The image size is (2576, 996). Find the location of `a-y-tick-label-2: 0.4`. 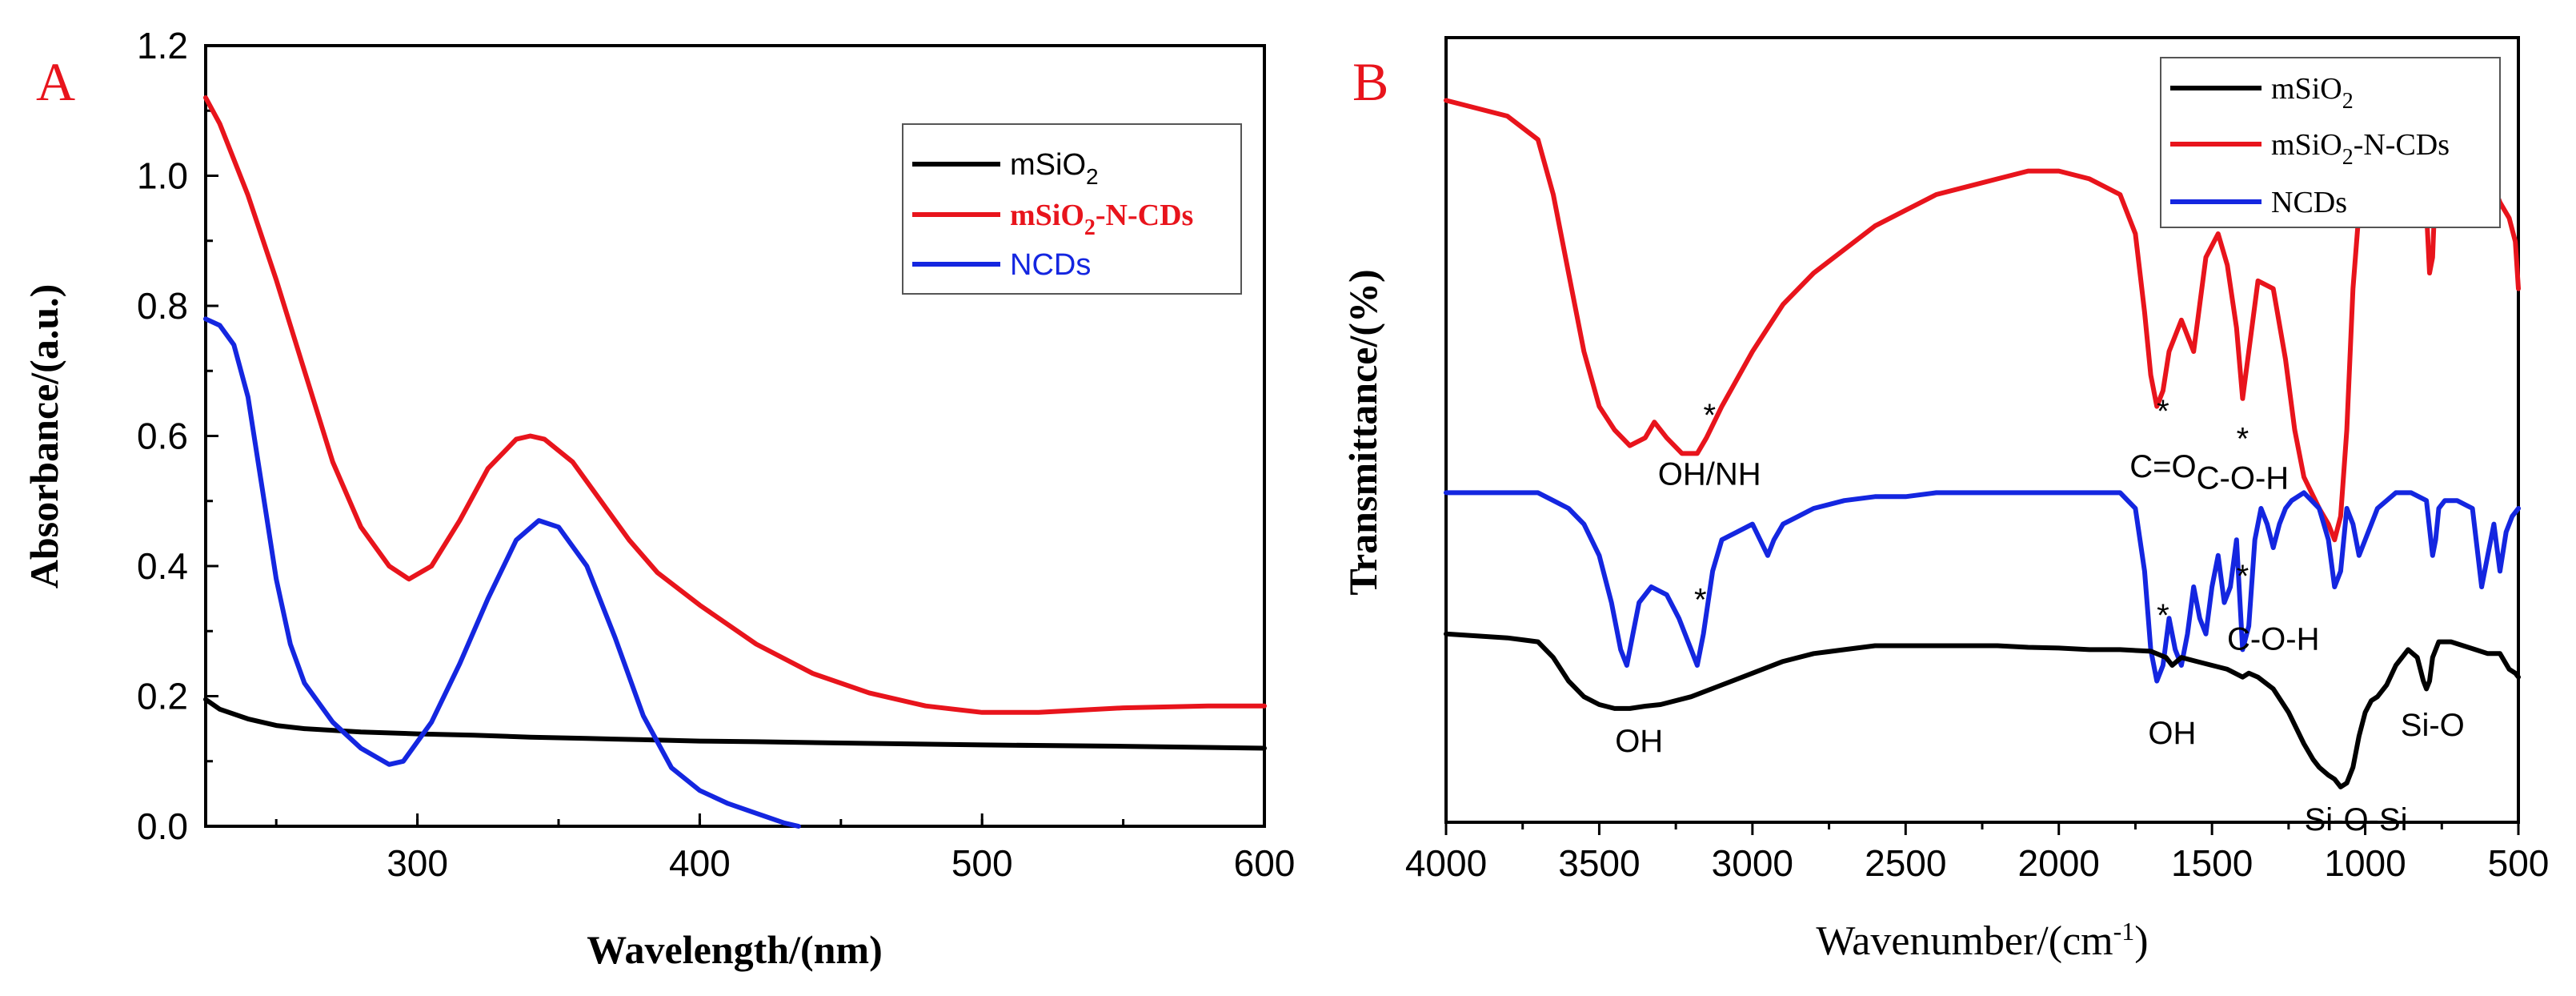

a-y-tick-label-2: 0.4 is located at coordinates (162, 566).